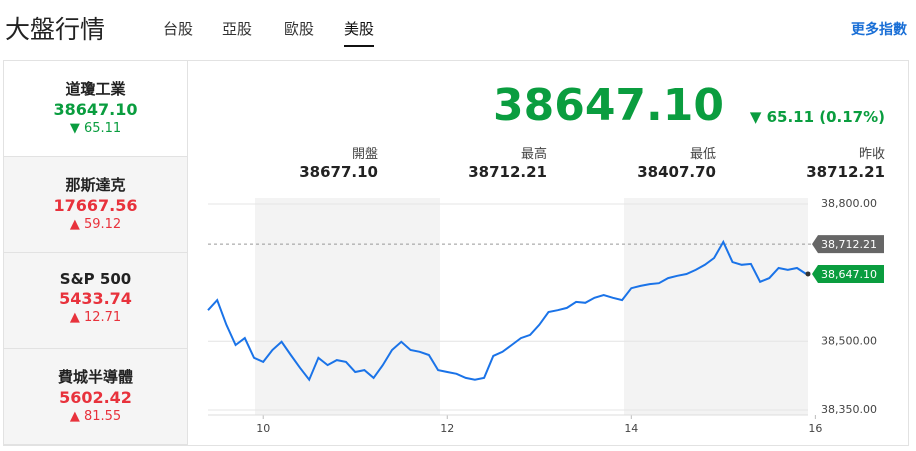 Image resolution: width=916 pixels, height=451 pixels. I want to click on index-change: ▲ 12.71, so click(95, 317).